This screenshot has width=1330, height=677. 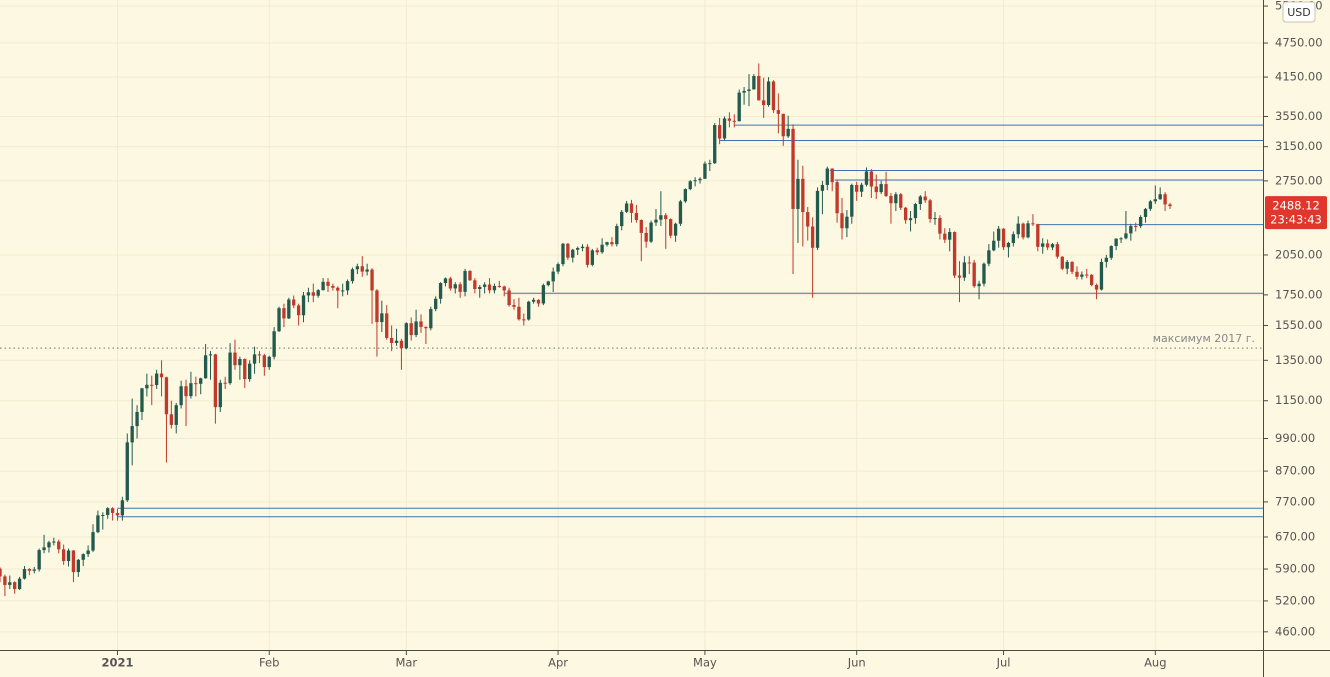 What do you see at coordinates (1296, 220) in the screenshot?
I see `countdown-label: 23:43:43` at bounding box center [1296, 220].